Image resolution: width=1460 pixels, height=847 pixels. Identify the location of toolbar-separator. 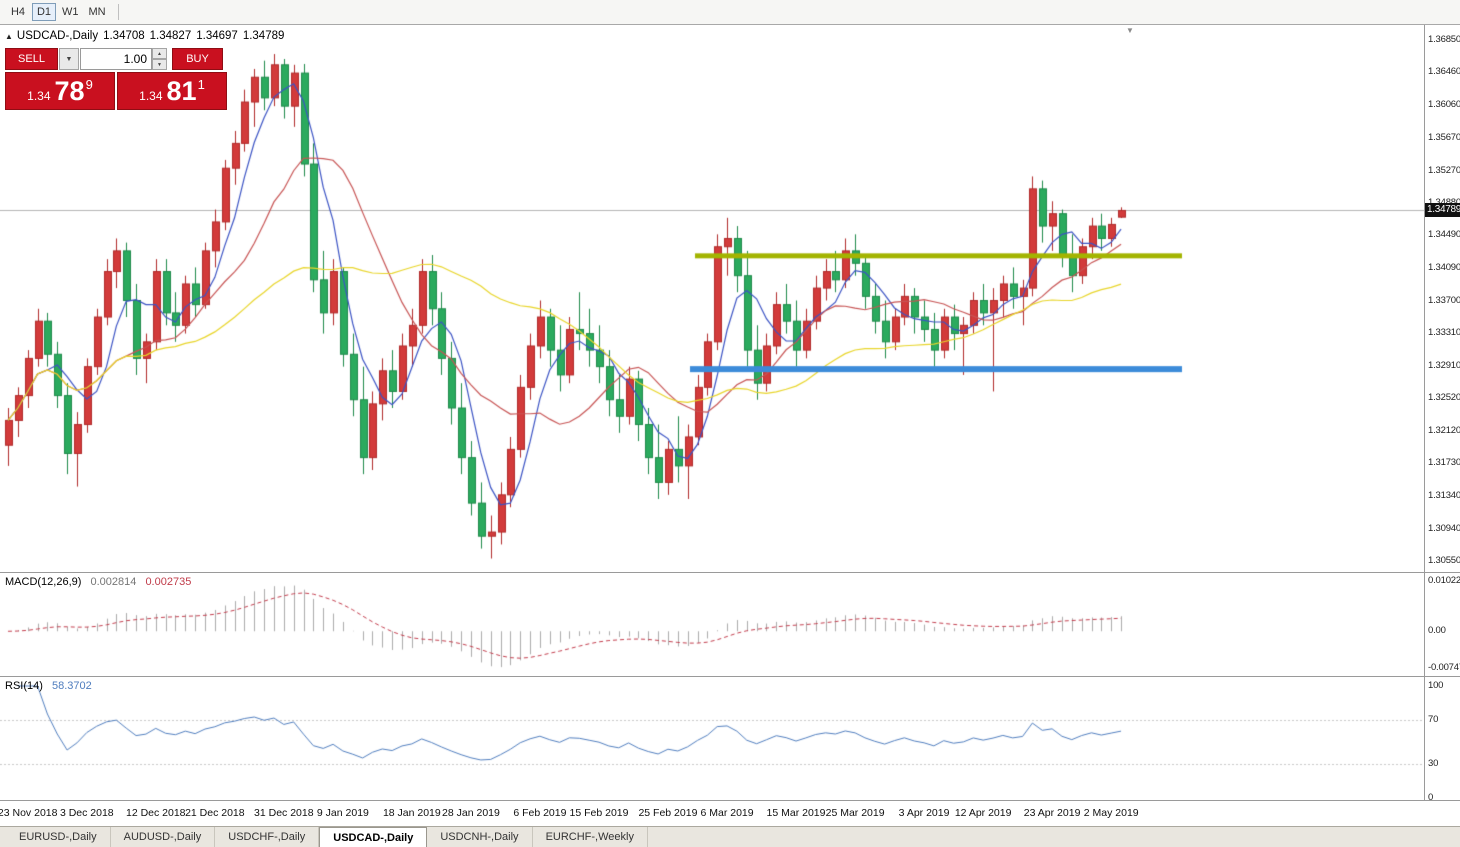
(118, 12).